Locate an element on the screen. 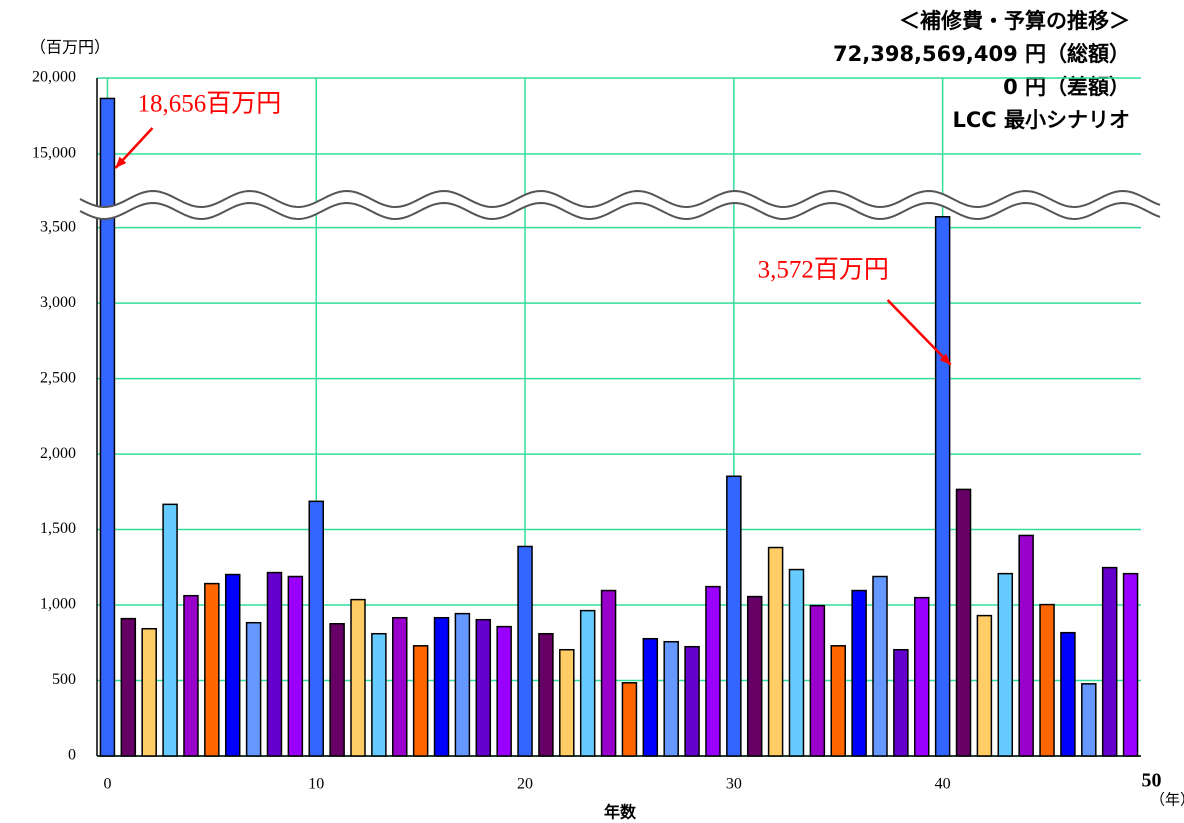  y-tick-label: 1,000 is located at coordinates (58, 604).